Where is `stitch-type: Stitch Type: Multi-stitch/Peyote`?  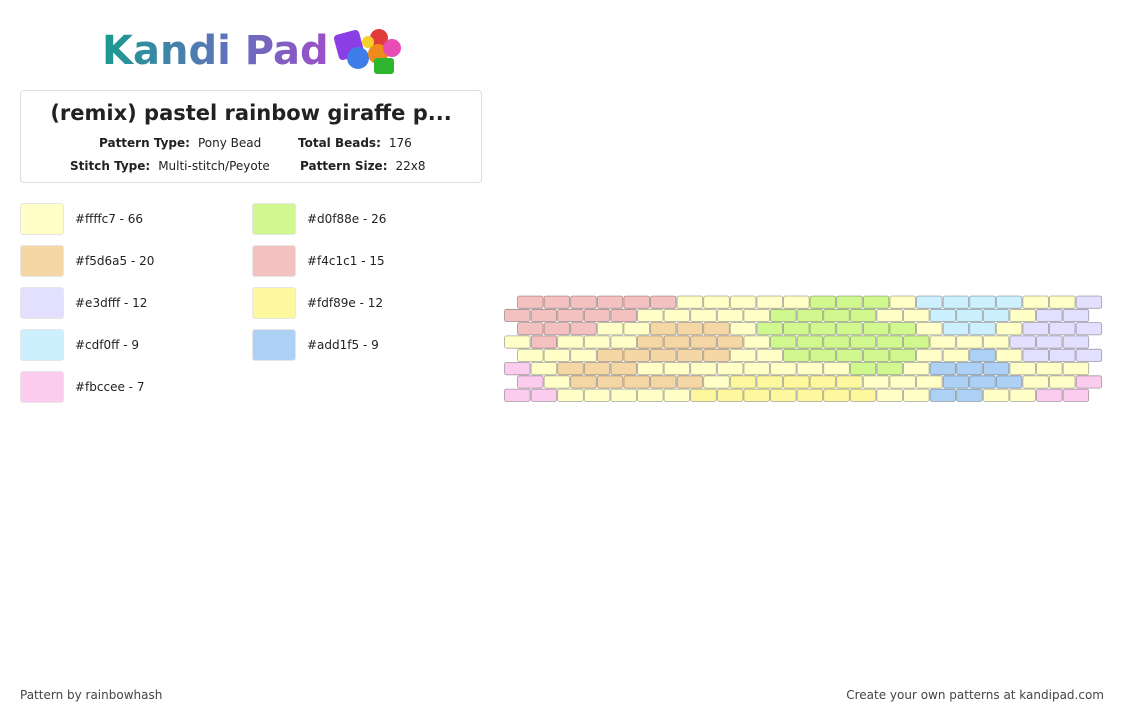 stitch-type: Stitch Type: Multi-stitch/Peyote is located at coordinates (170, 166).